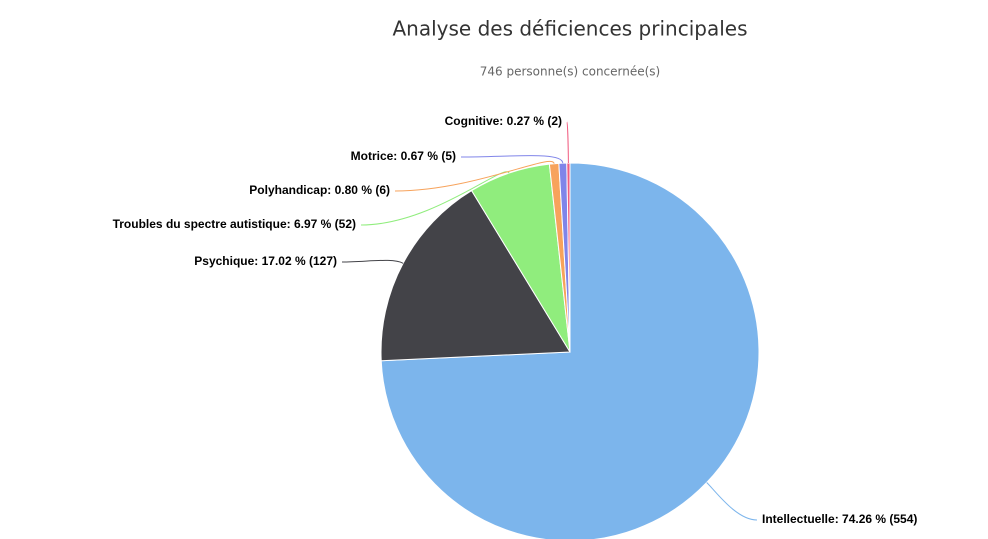 This screenshot has height=539, width=988. I want to click on data-label: Polyhandicap: 0.80 % (6), so click(319, 190).